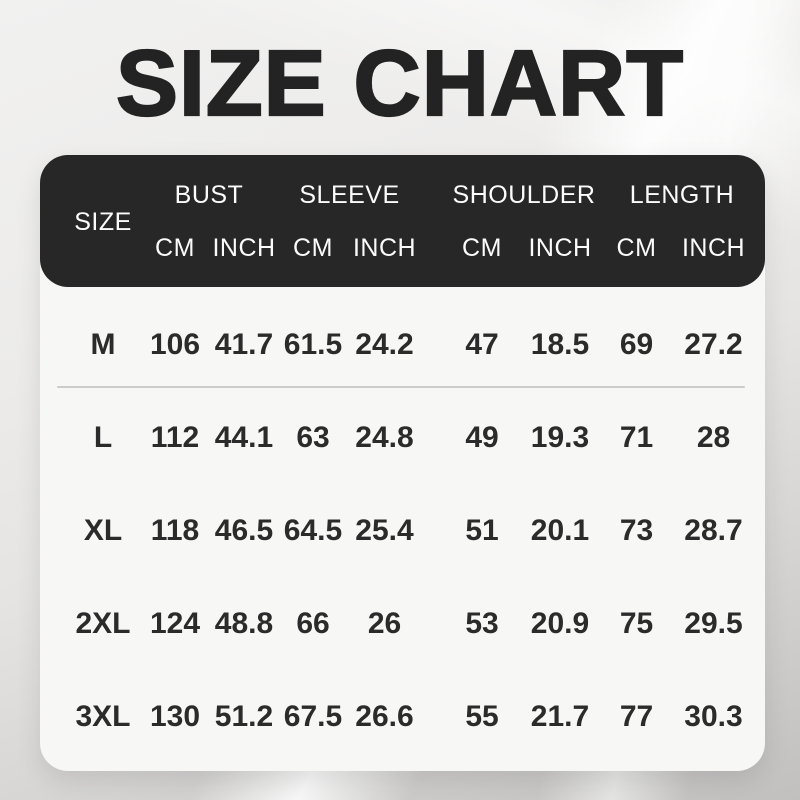  What do you see at coordinates (399, 83) in the screenshot?
I see `page-title: SIZE CHART` at bounding box center [399, 83].